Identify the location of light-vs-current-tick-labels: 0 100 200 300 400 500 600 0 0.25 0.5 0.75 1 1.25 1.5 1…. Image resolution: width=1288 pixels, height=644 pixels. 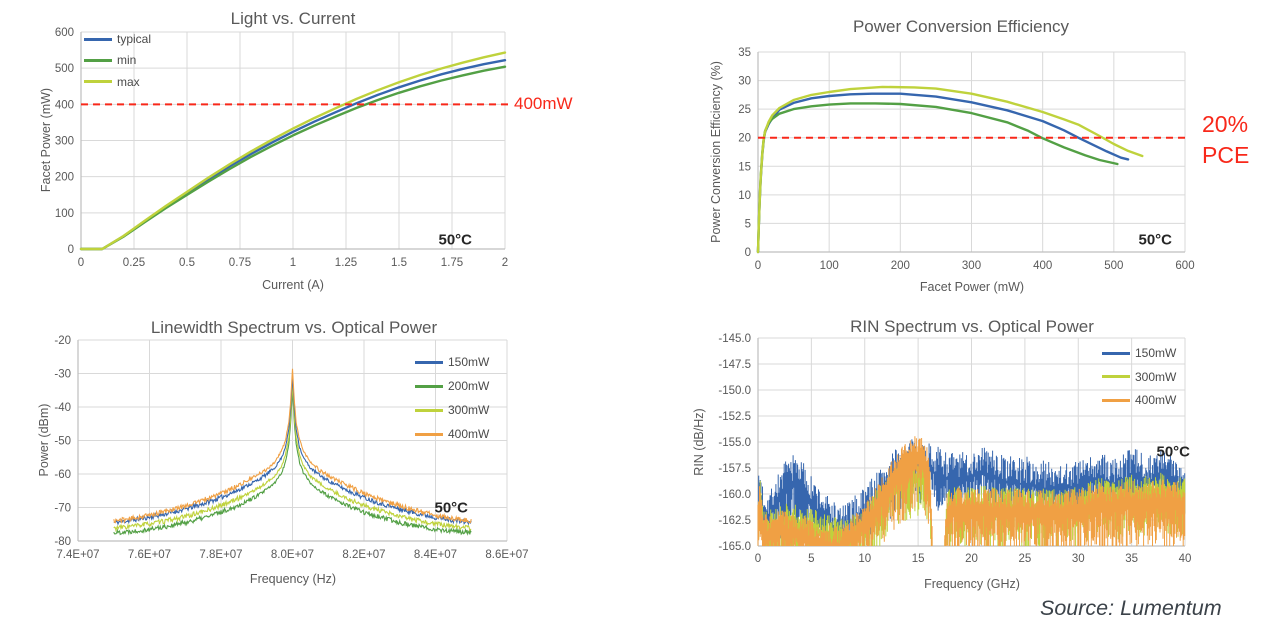
(281, 148).